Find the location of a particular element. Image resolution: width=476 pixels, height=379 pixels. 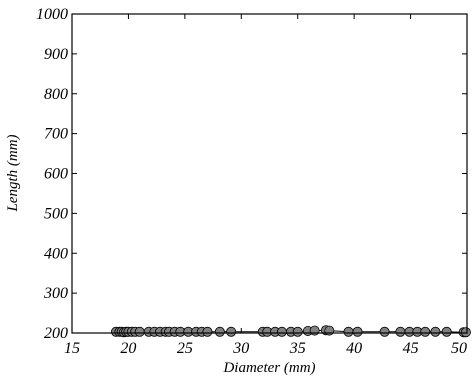

x-tick-label: 45 is located at coordinates (411, 348).